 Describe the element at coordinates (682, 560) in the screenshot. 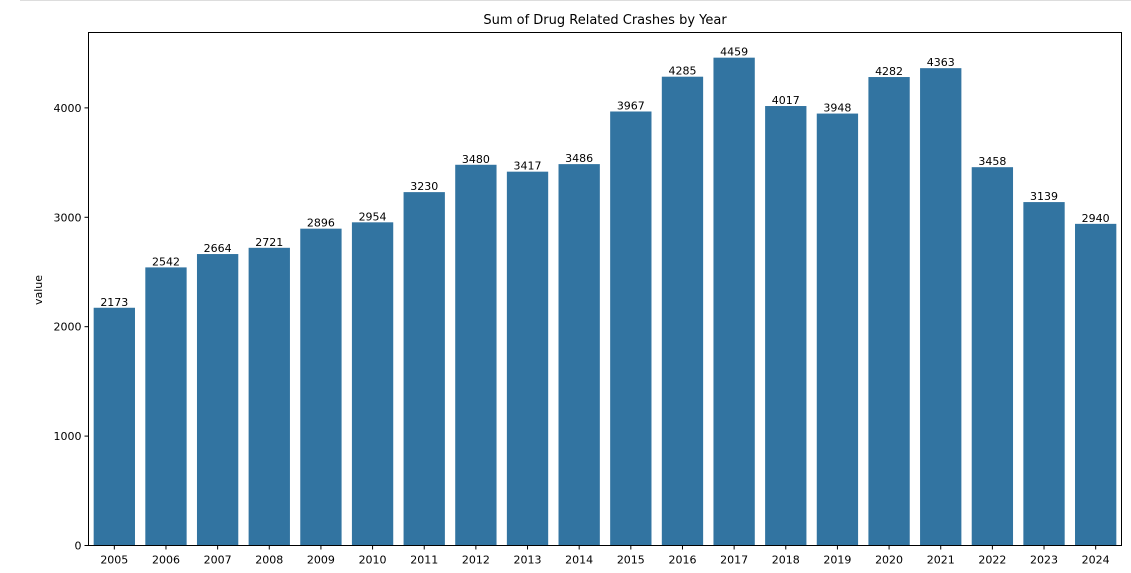

I see `x-tick-label-2016: 2016` at that location.